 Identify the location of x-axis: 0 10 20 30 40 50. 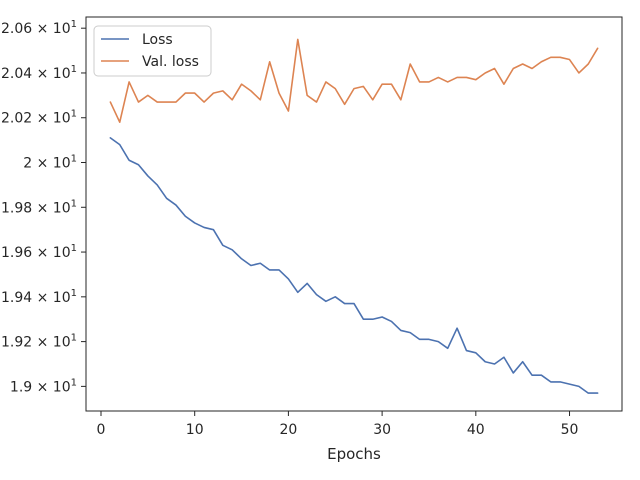
(338, 424).